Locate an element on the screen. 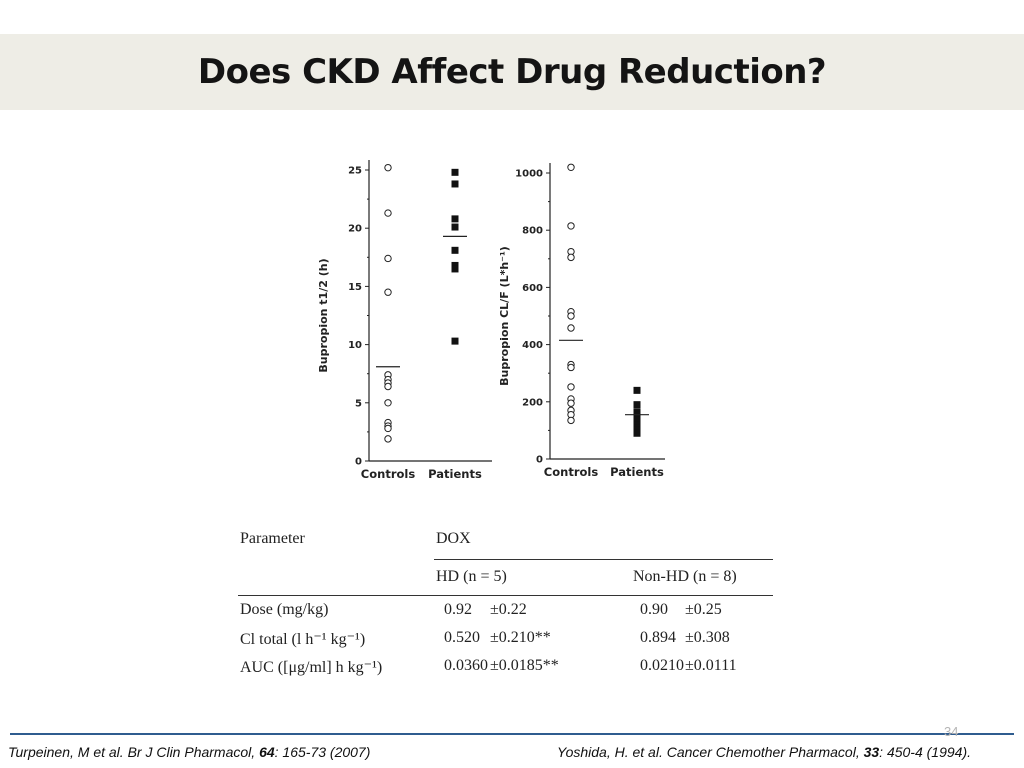  table-cell: ±0.210** is located at coordinates (520, 637).